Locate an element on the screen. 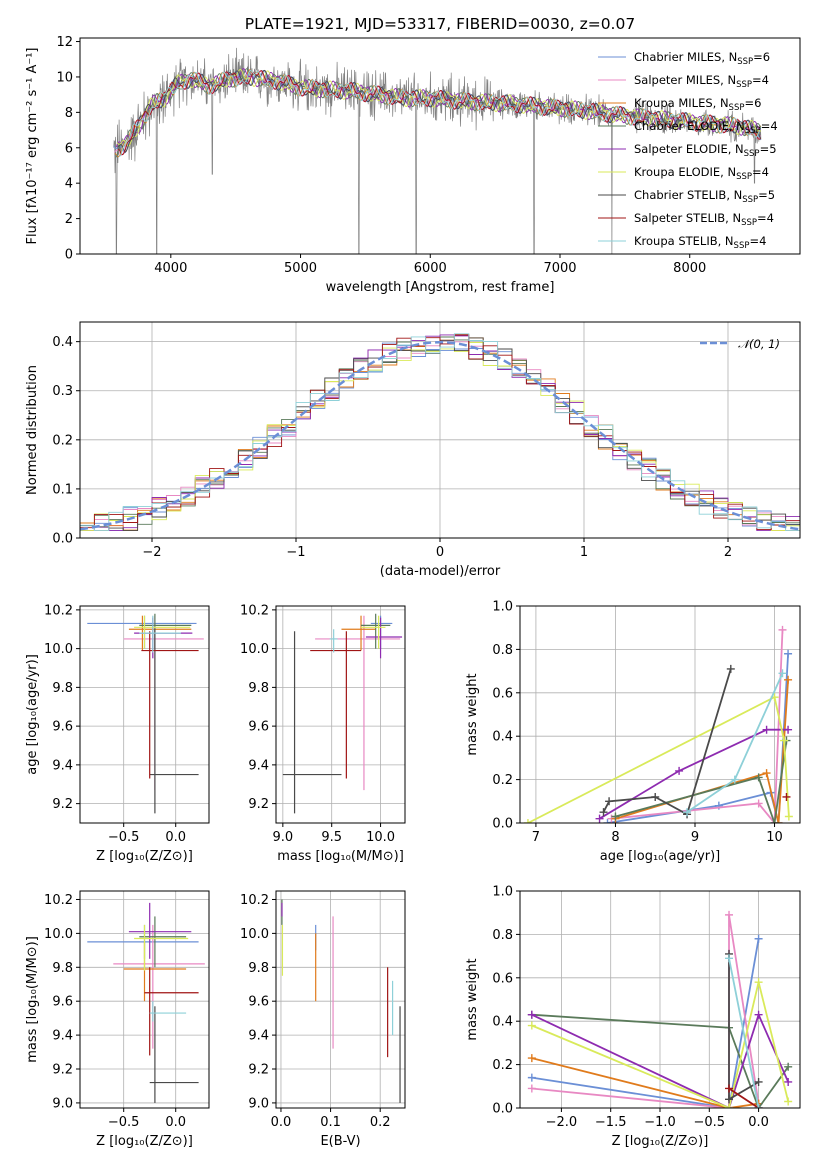  plot-area-massweight_vs_age is located at coordinates (658, 724).